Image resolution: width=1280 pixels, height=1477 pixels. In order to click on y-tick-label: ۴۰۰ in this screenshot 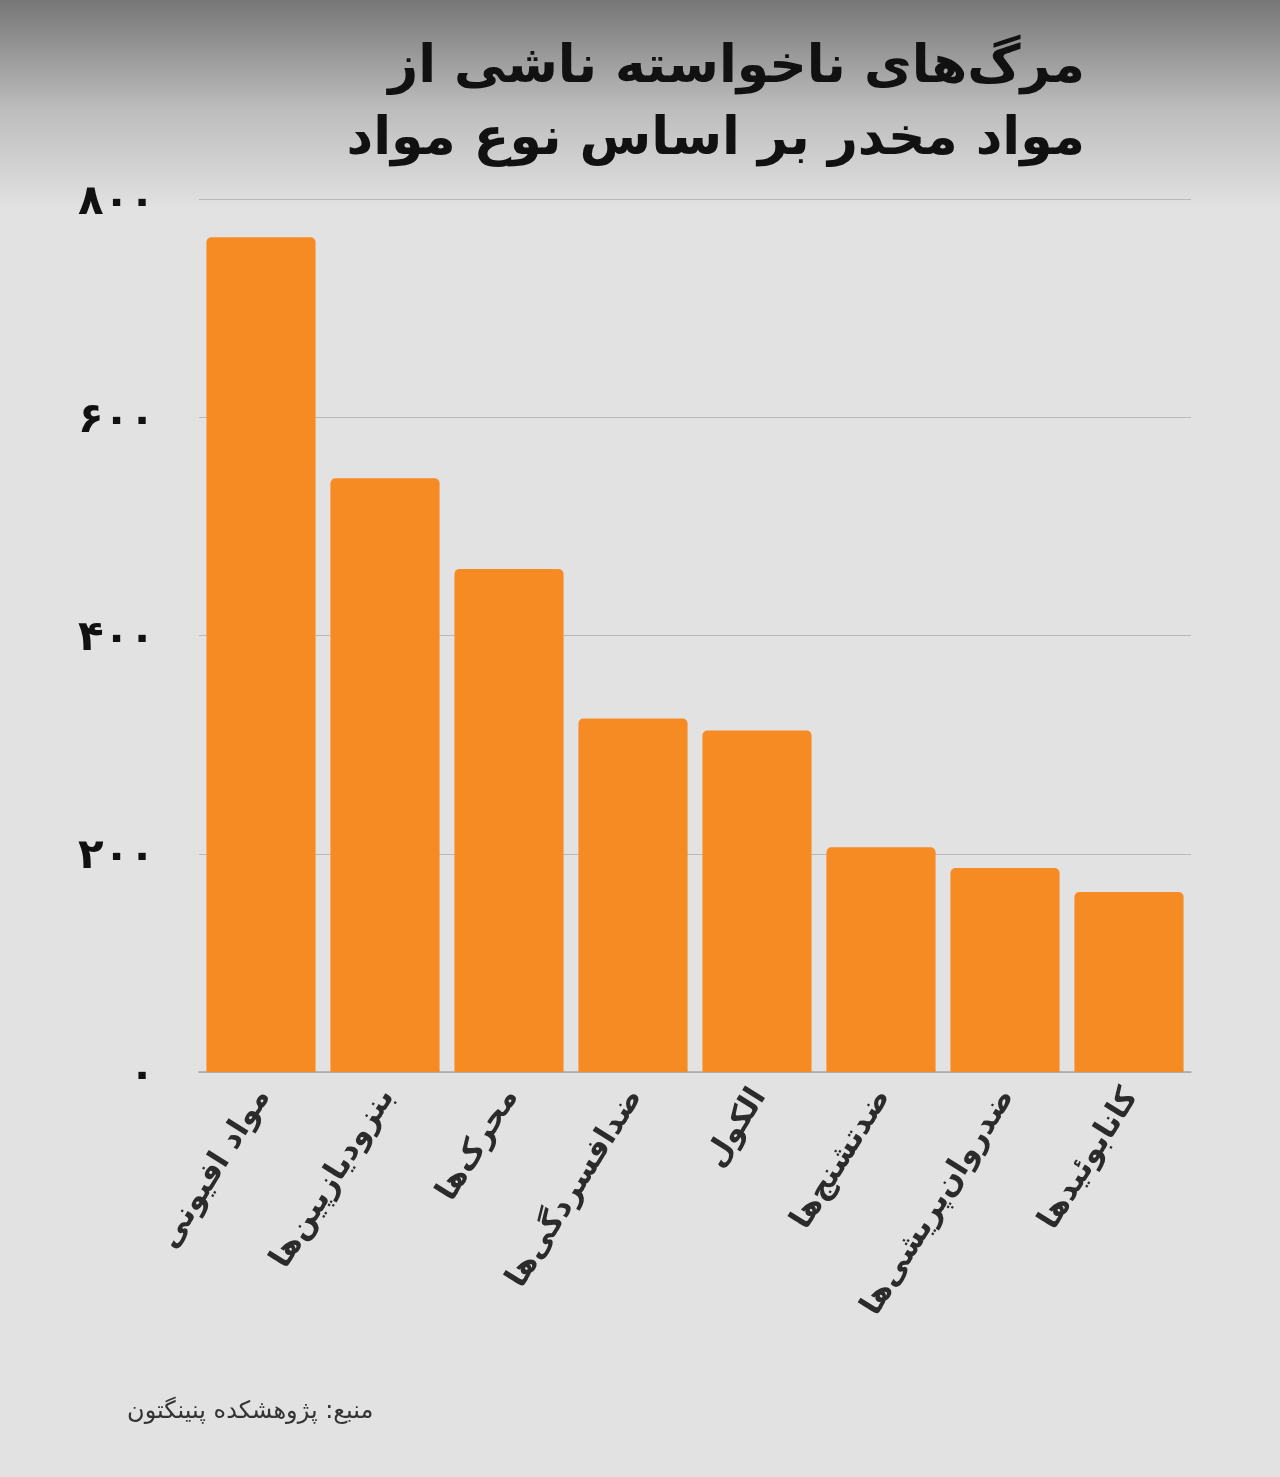, I will do `click(116, 635)`.